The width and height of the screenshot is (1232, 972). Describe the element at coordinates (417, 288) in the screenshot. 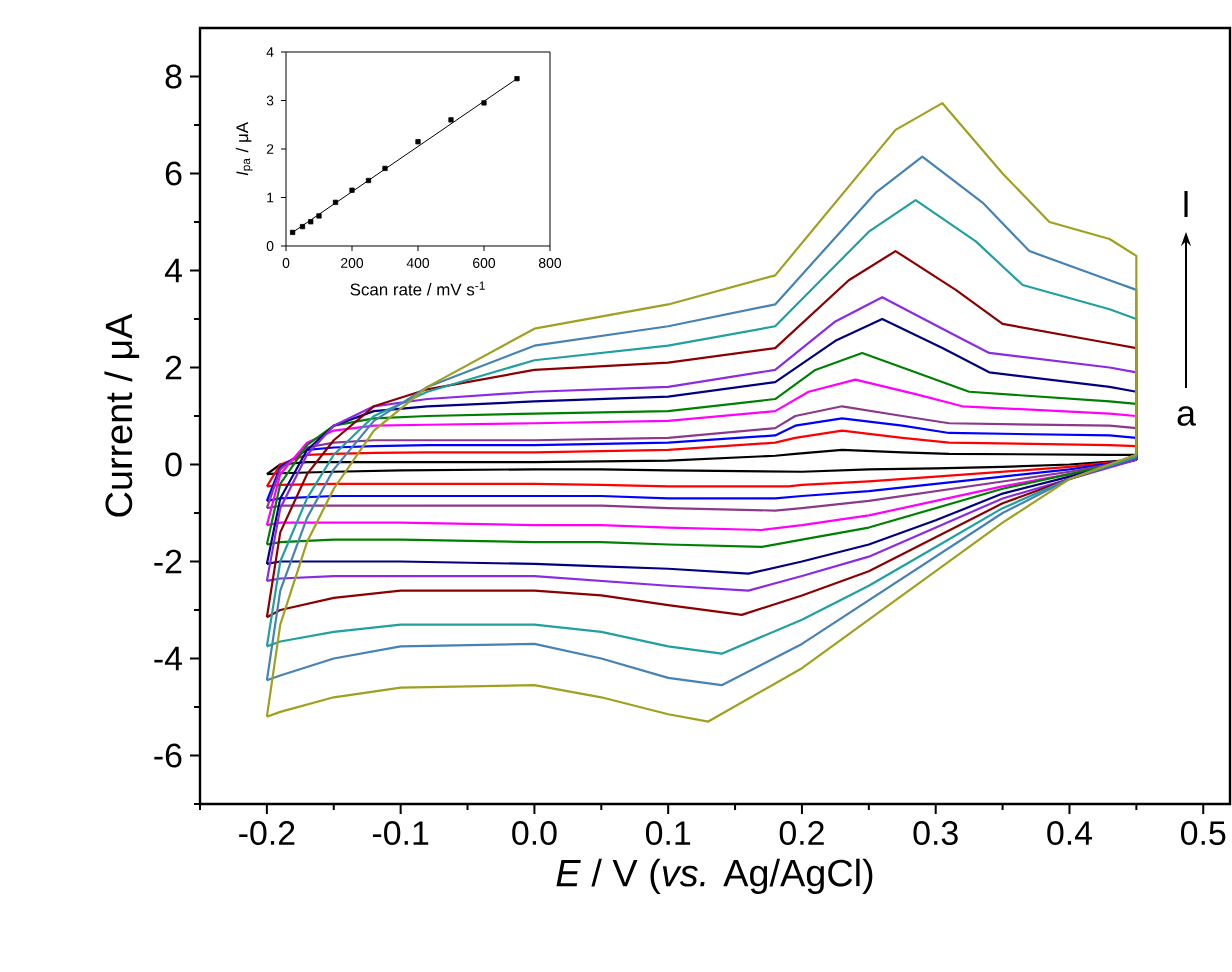

I see `x-axis-title: Scan rate / mV s$^{-1}$` at that location.